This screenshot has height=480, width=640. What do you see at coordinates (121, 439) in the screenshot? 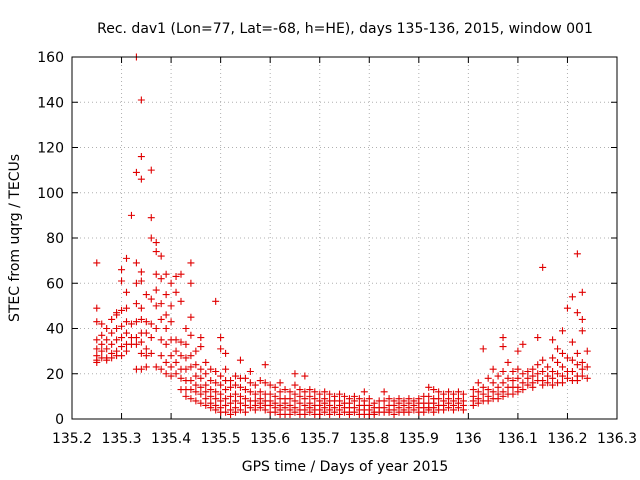
I see `x-tick-label: 135.3` at bounding box center [121, 439].